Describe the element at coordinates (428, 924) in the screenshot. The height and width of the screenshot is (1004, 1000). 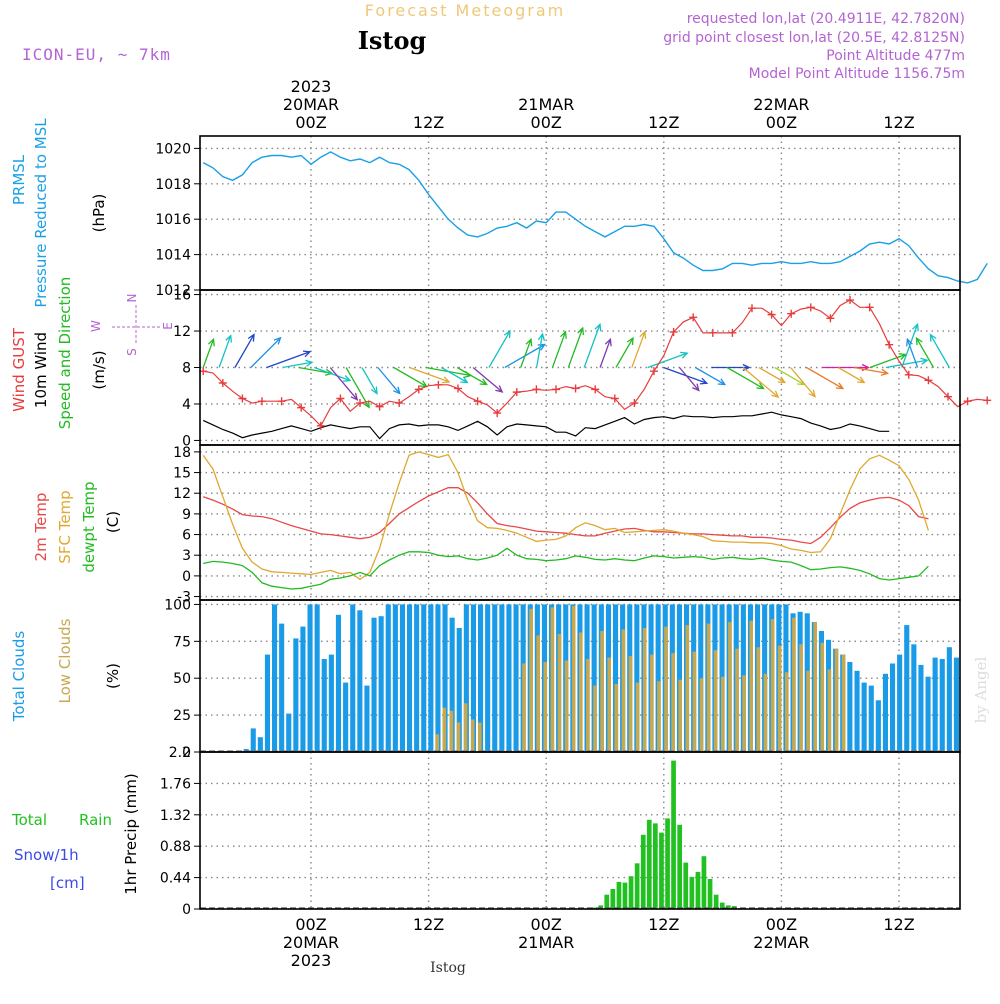
I see `bottom-hour-label: 12Z` at that location.